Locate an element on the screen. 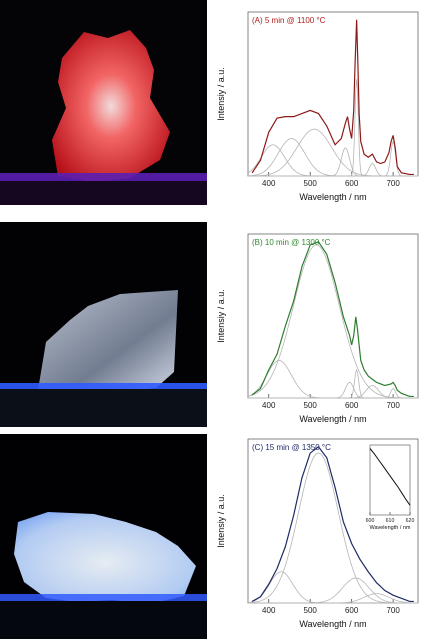  inset-x-tick-label: 600 is located at coordinates (370, 521).